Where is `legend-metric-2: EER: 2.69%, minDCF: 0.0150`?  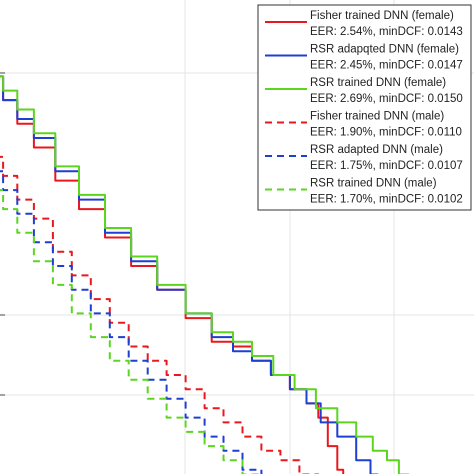 legend-metric-2: EER: 2.69%, minDCF: 0.0150 is located at coordinates (386, 99).